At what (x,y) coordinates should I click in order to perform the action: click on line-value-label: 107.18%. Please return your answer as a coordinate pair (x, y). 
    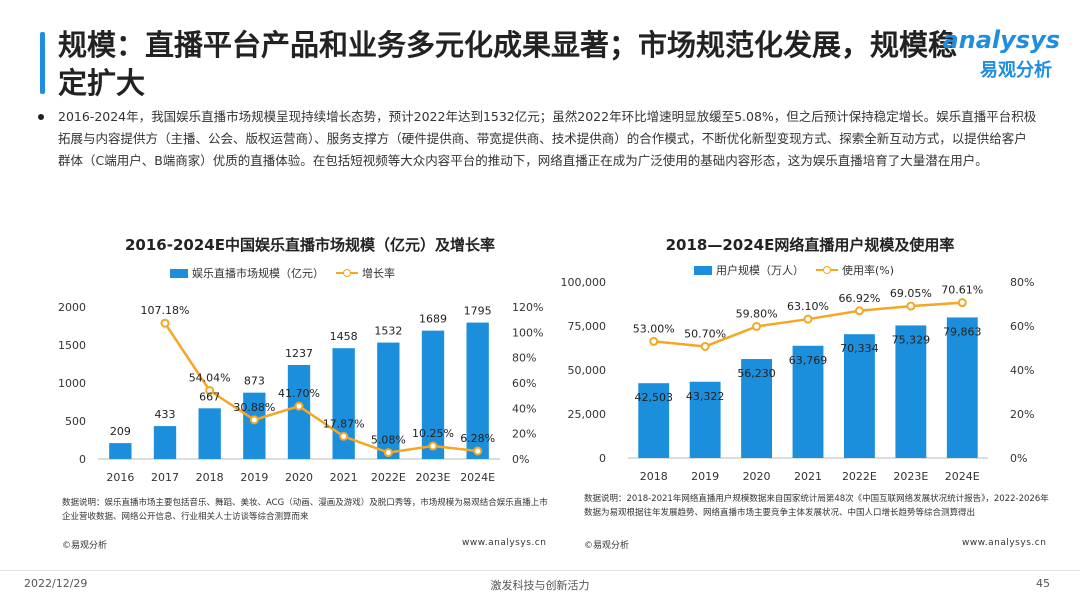
    Looking at the image, I should click on (165, 310).